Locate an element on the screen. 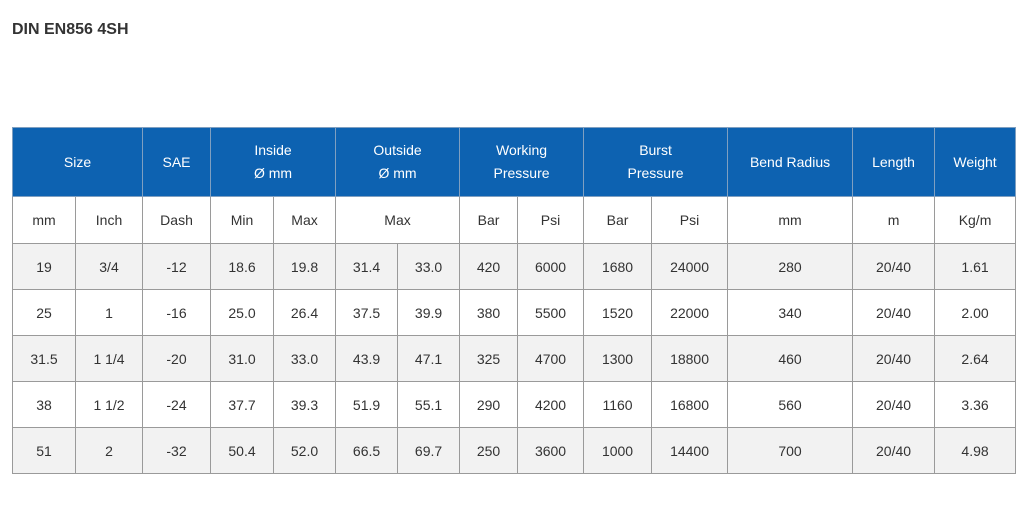  data-cell: 1 1/2 is located at coordinates (109, 404).